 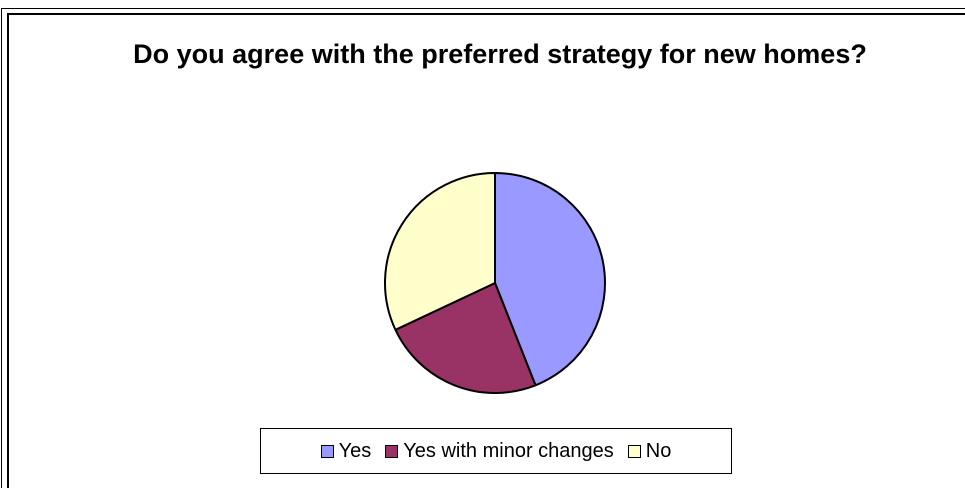 What do you see at coordinates (508, 450) in the screenshot?
I see `legend-label-yes-with-minor-changes: Yes with minor changes` at bounding box center [508, 450].